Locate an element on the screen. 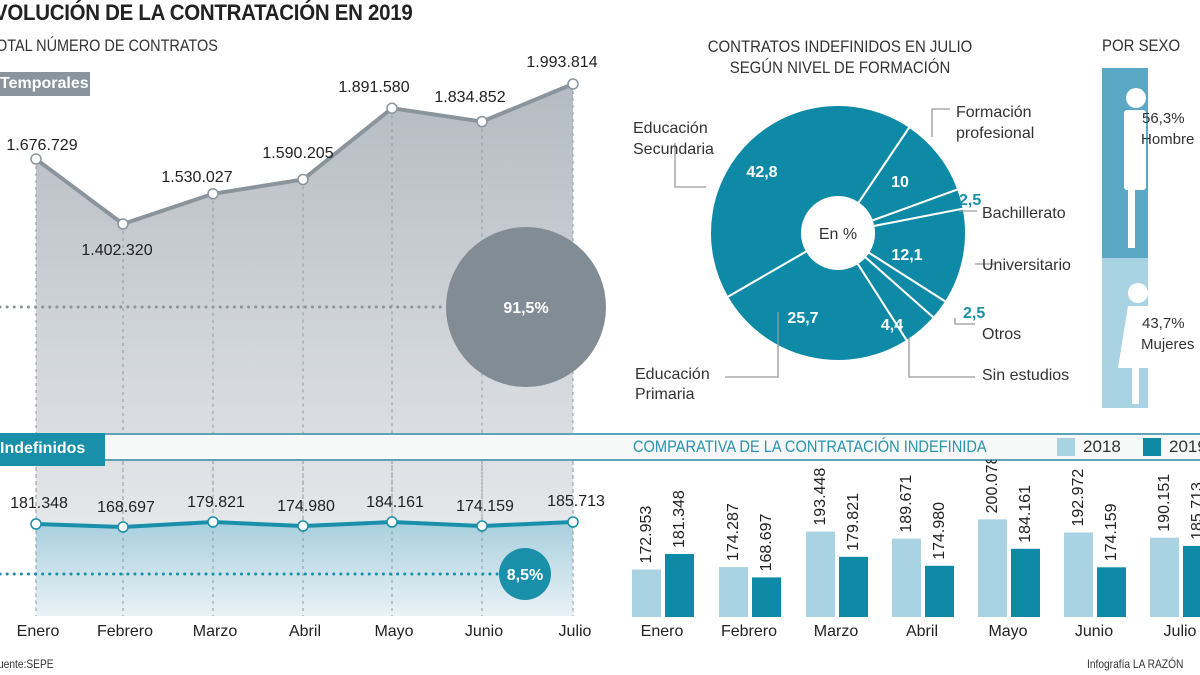 This screenshot has width=1200, height=675. bar-value-label-2018: 192.972 is located at coordinates (1078, 498).